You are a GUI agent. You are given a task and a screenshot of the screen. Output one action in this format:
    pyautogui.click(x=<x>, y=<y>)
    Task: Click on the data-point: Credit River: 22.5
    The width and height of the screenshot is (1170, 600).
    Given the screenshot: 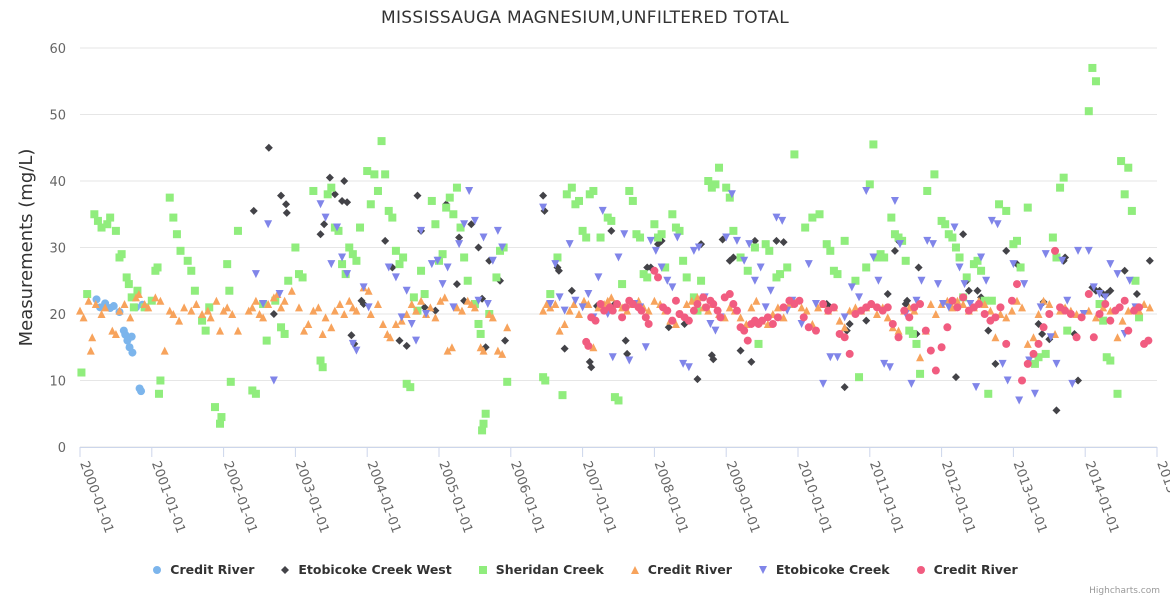 What is the action you would take?
    pyautogui.click(x=963, y=297)
    